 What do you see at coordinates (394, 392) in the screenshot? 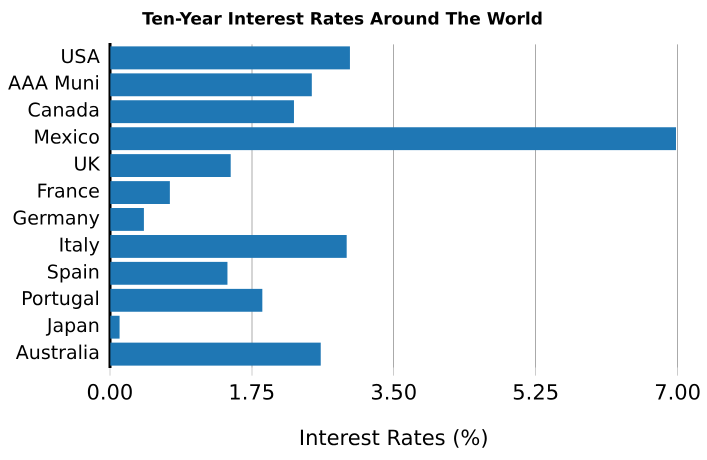
I see `x-tick-label: 3.50` at bounding box center [394, 392].